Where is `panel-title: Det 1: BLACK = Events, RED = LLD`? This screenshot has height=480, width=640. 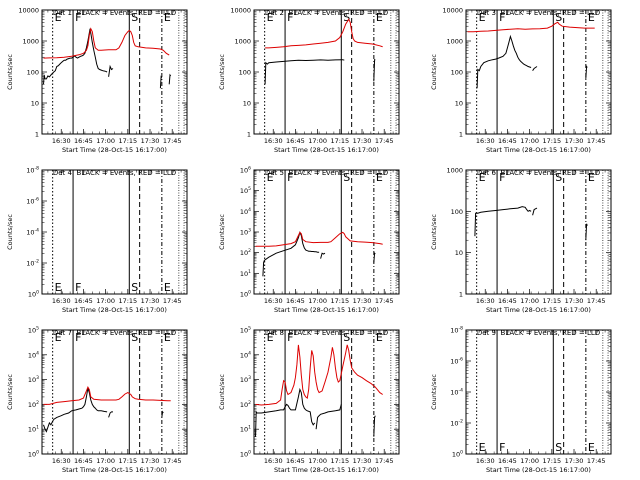
panel-title: Det 1: BLACK = Events, RED = LLD is located at coordinates (114, 13).